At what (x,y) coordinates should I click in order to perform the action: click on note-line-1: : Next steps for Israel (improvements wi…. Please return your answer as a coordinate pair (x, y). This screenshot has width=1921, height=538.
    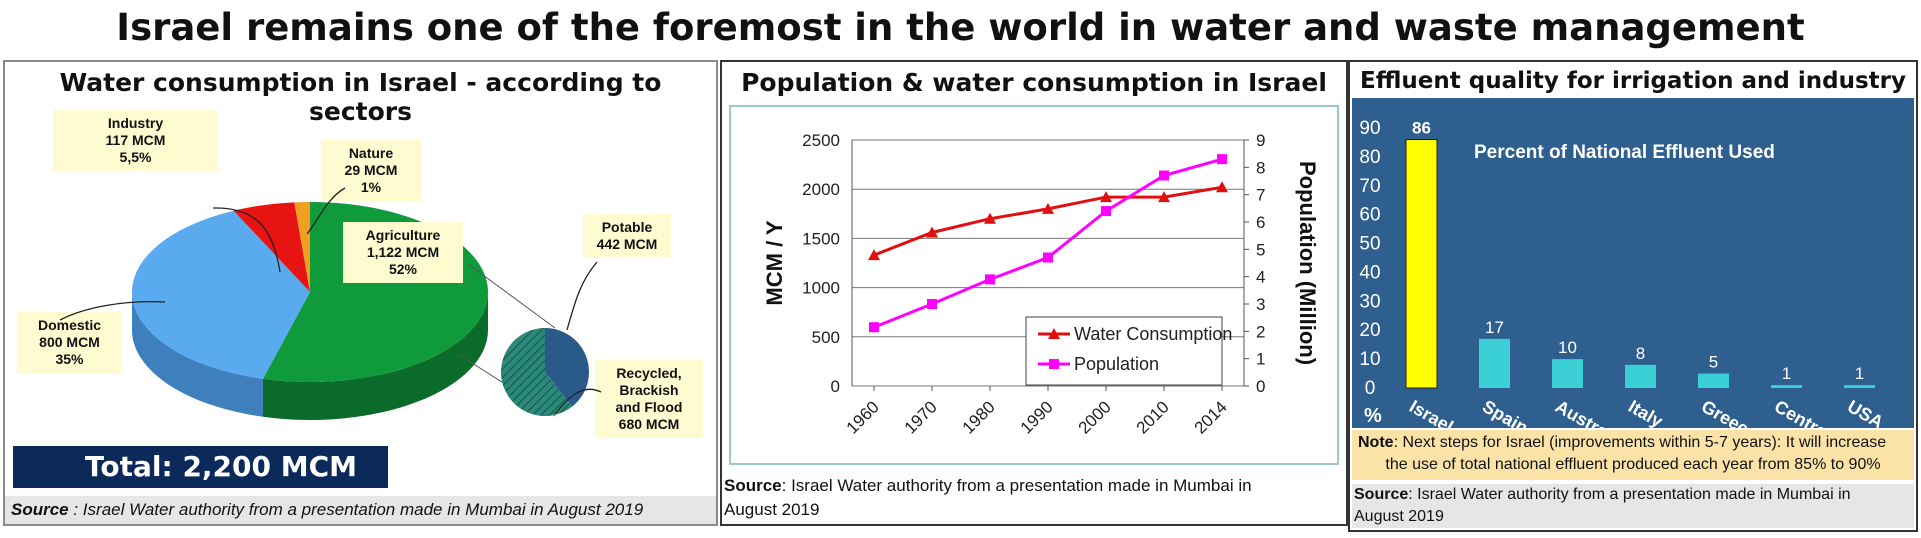
    Looking at the image, I should click on (1640, 442).